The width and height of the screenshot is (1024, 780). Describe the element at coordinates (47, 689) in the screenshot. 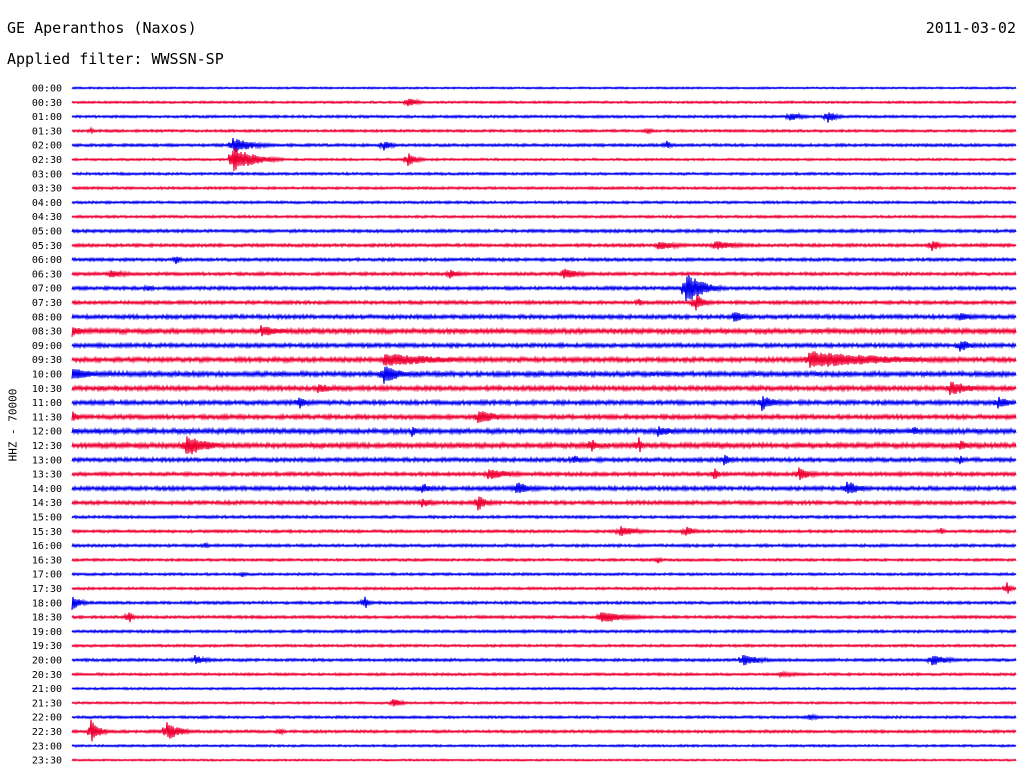

I see `time-label: 21:00` at that location.